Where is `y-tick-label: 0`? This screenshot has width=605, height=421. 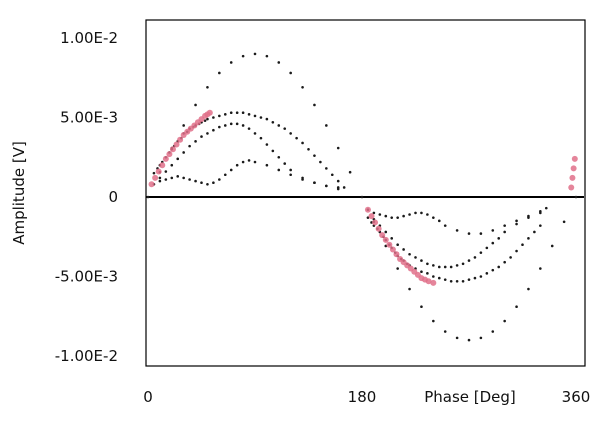
y-tick-label: 0 is located at coordinates (113, 197).